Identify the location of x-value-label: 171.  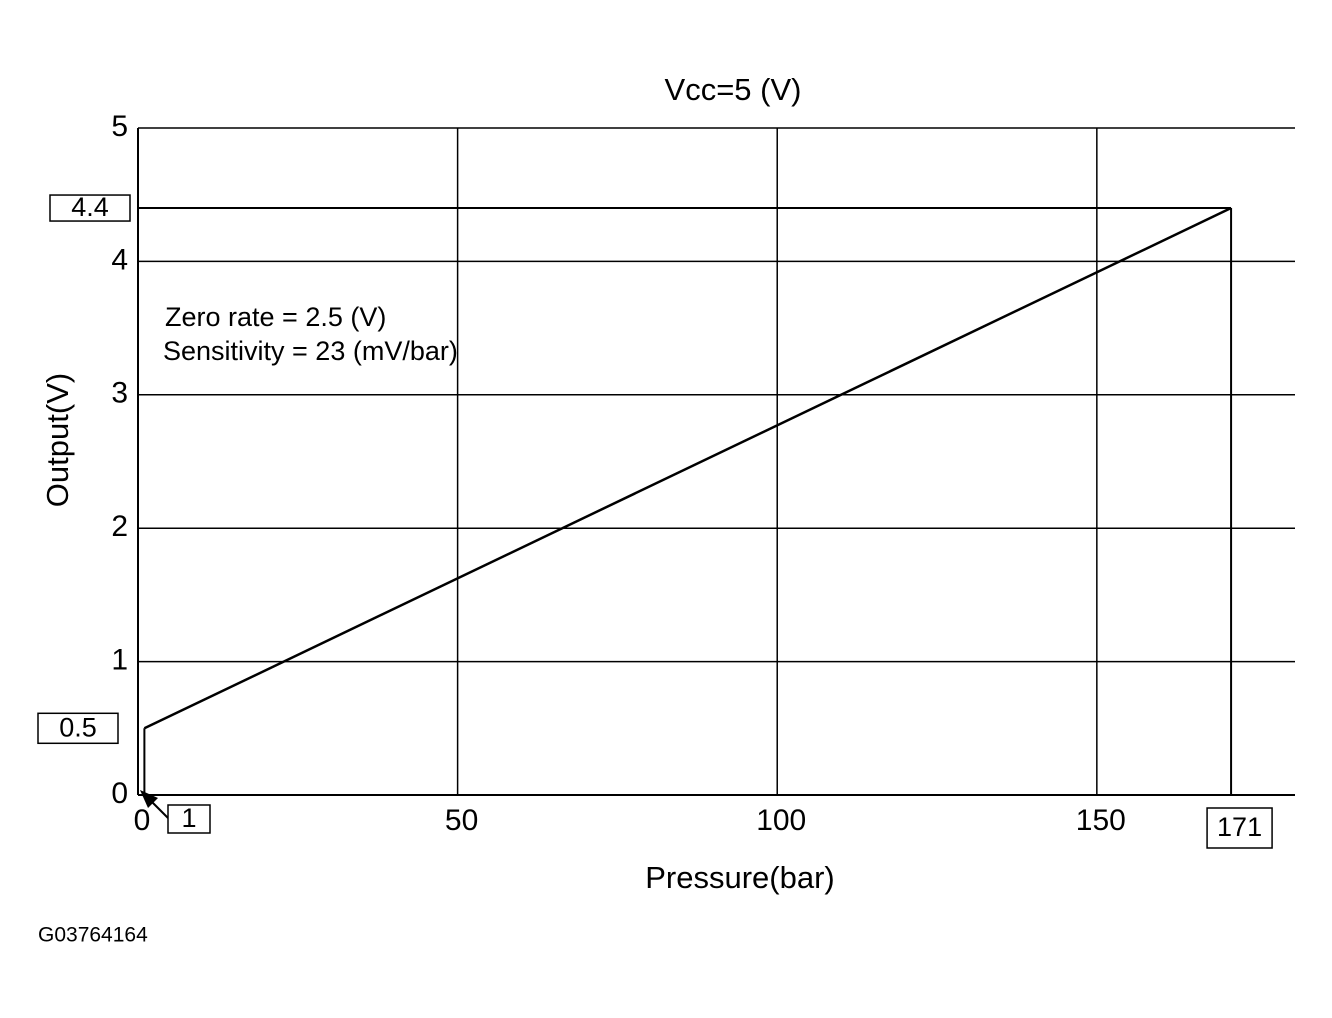
(1239, 827).